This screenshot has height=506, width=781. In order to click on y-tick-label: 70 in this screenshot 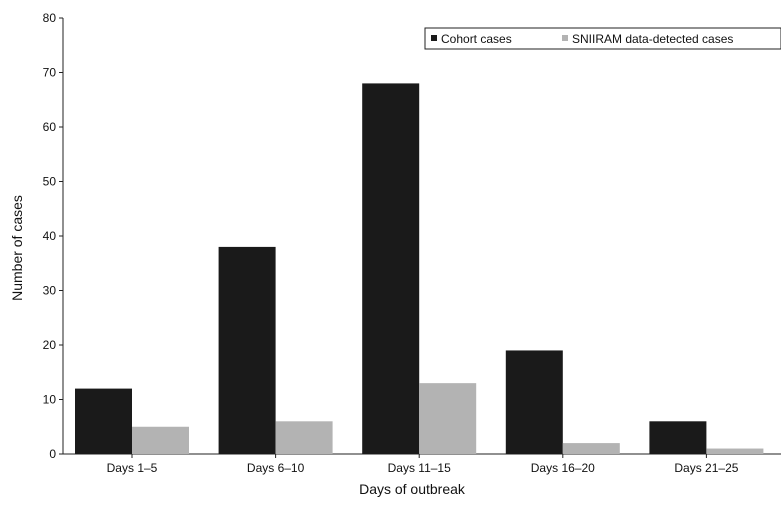, I will do `click(50, 73)`.